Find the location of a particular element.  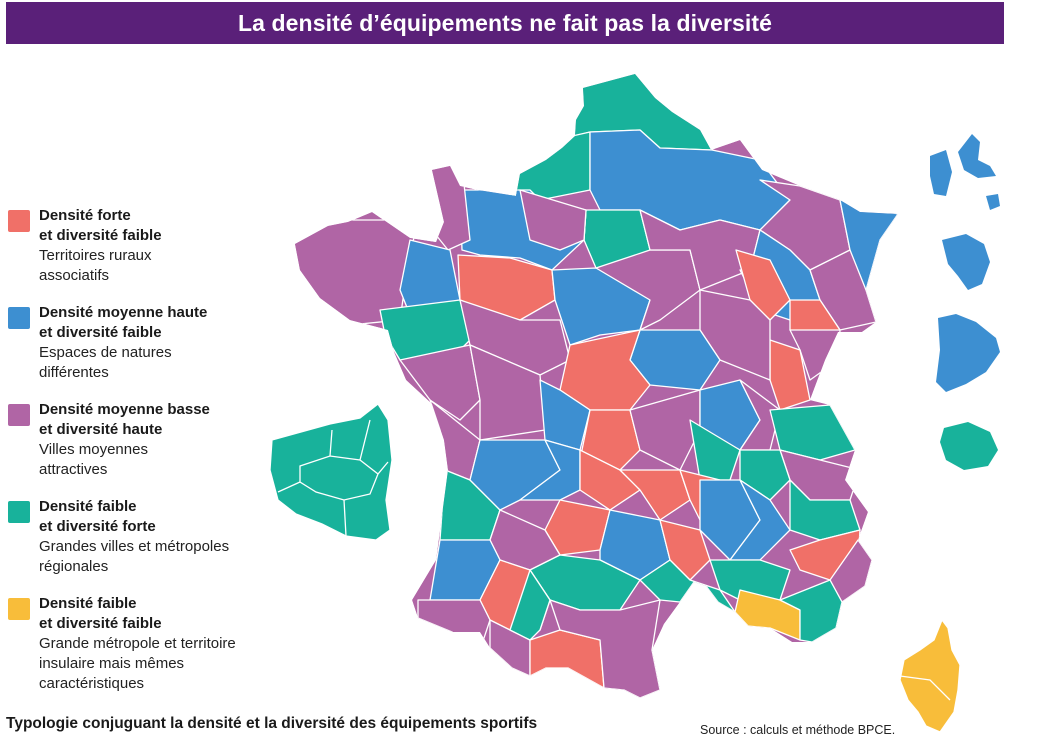

legend-swatch-yellow is located at coordinates (19, 609).